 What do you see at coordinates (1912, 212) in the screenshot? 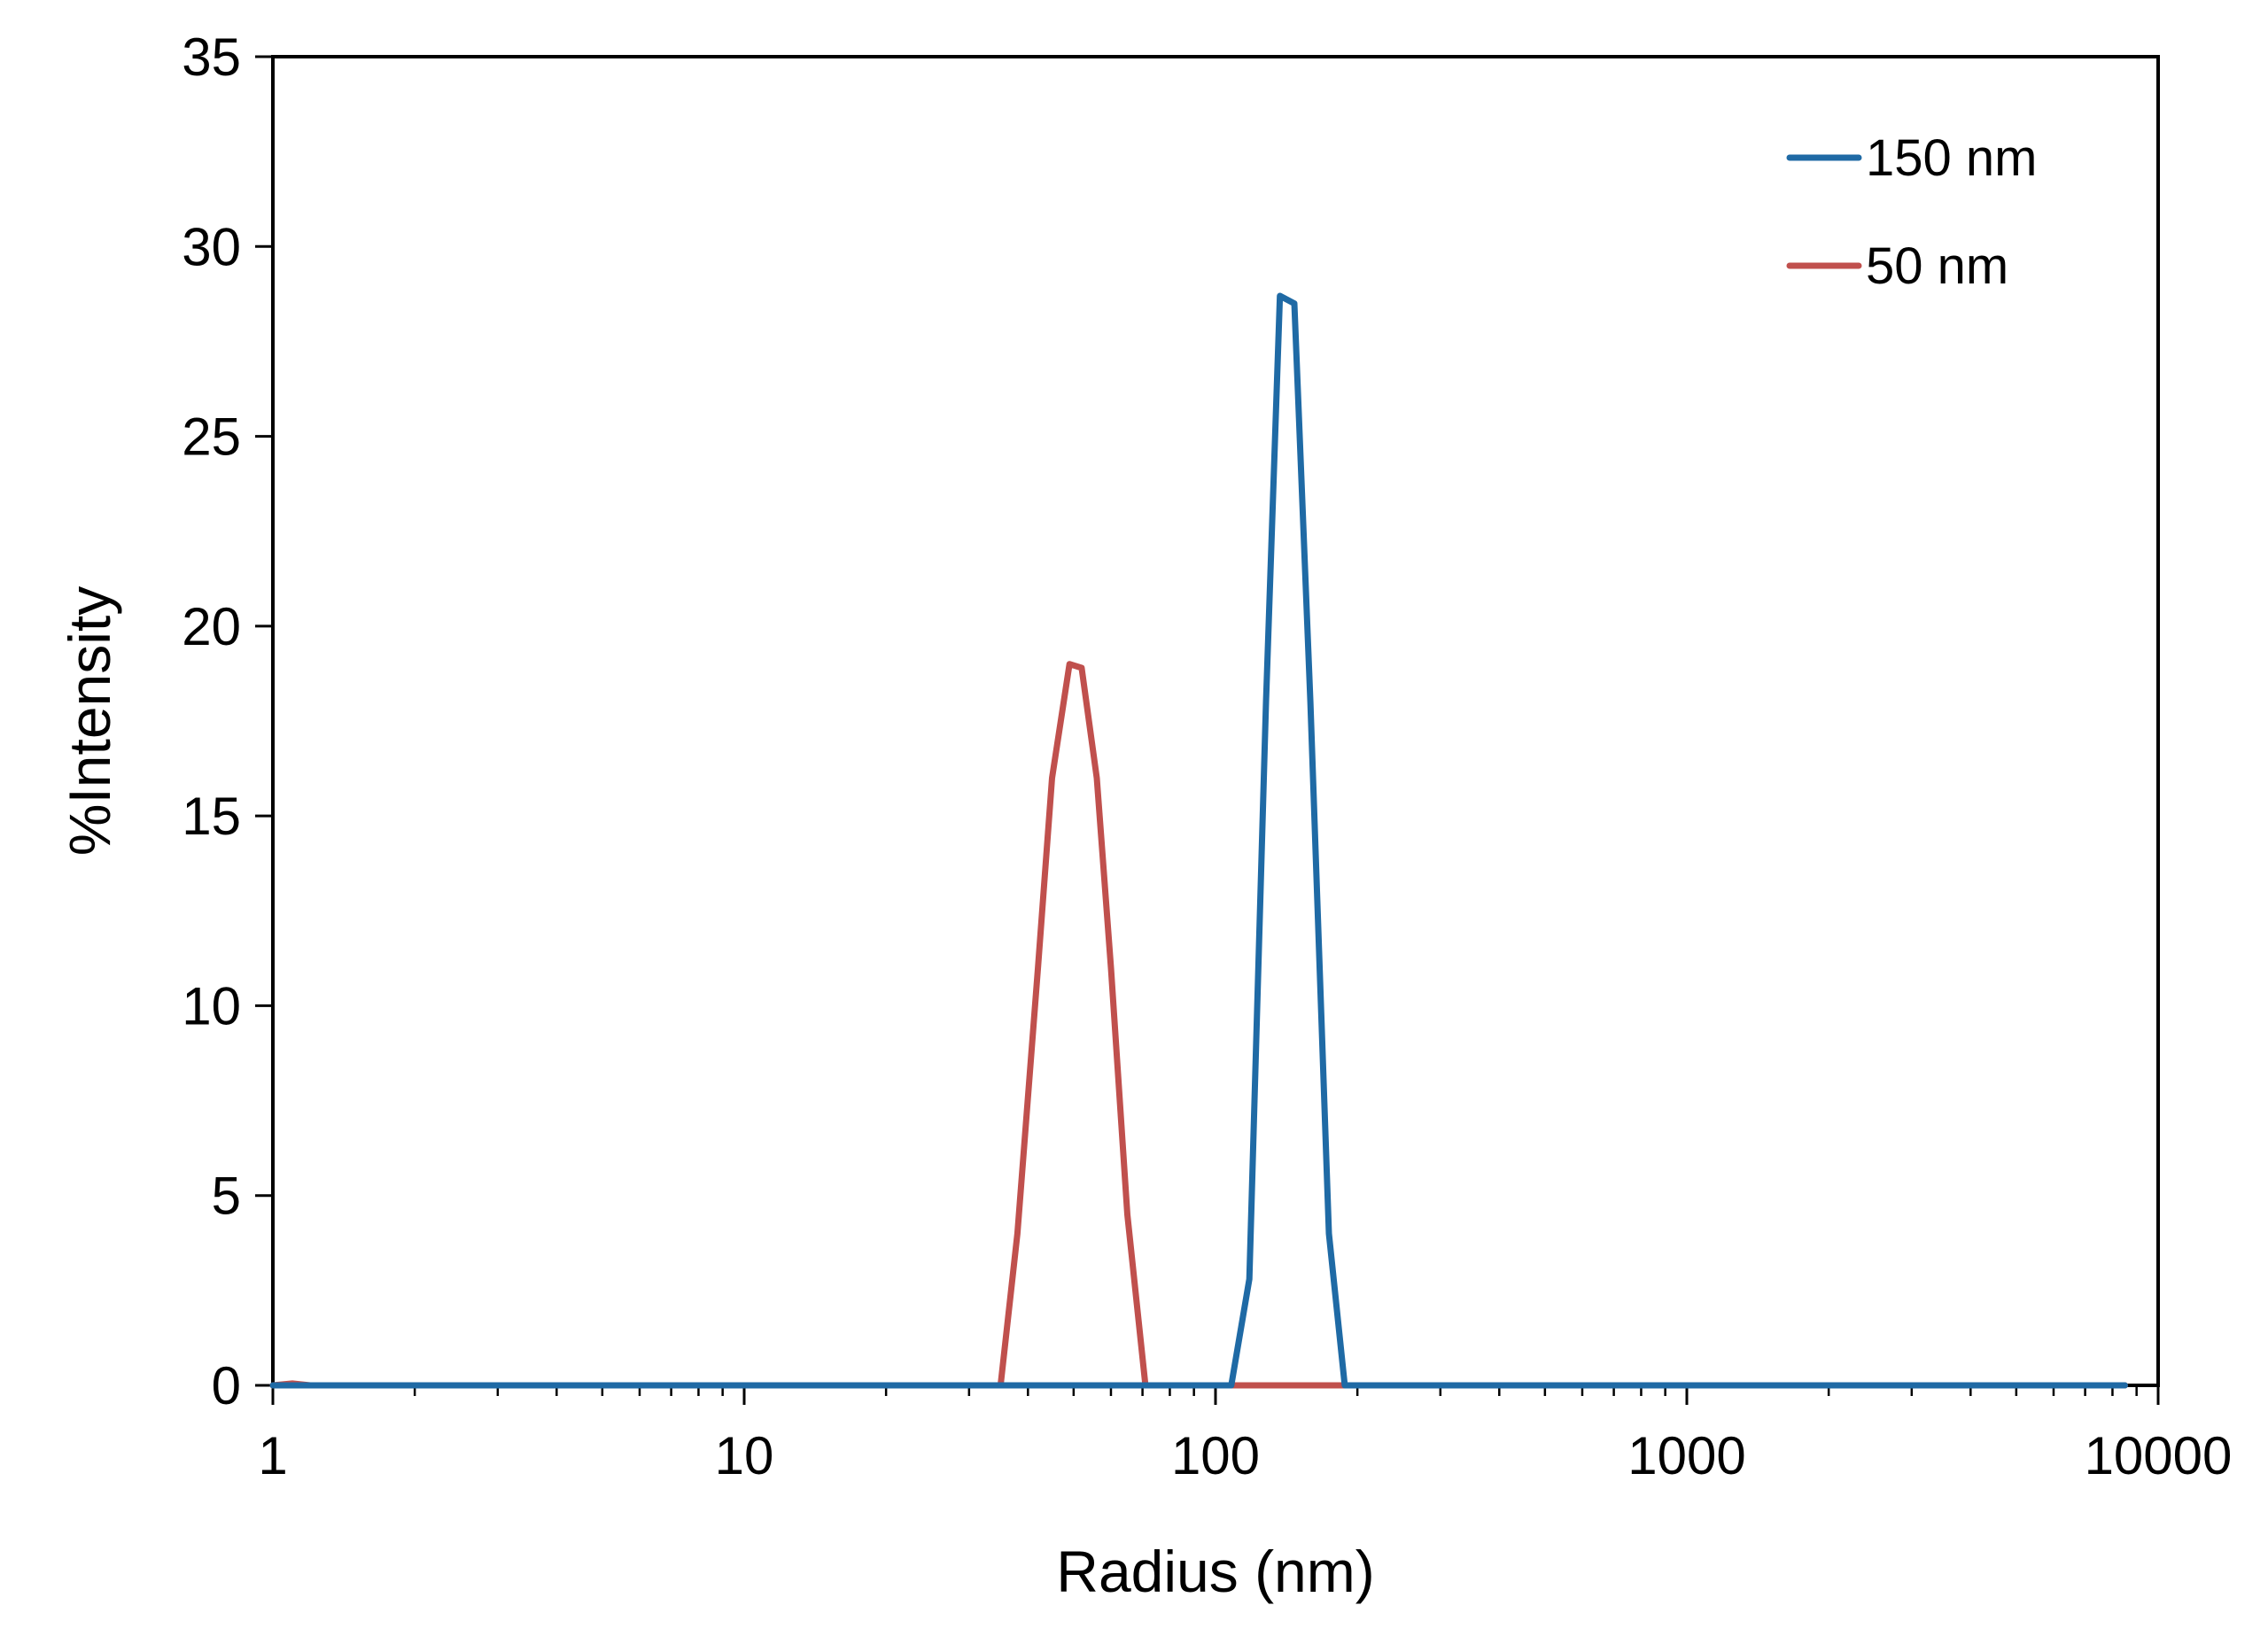
I see `legend: 150 nm 50 nm` at bounding box center [1912, 212].